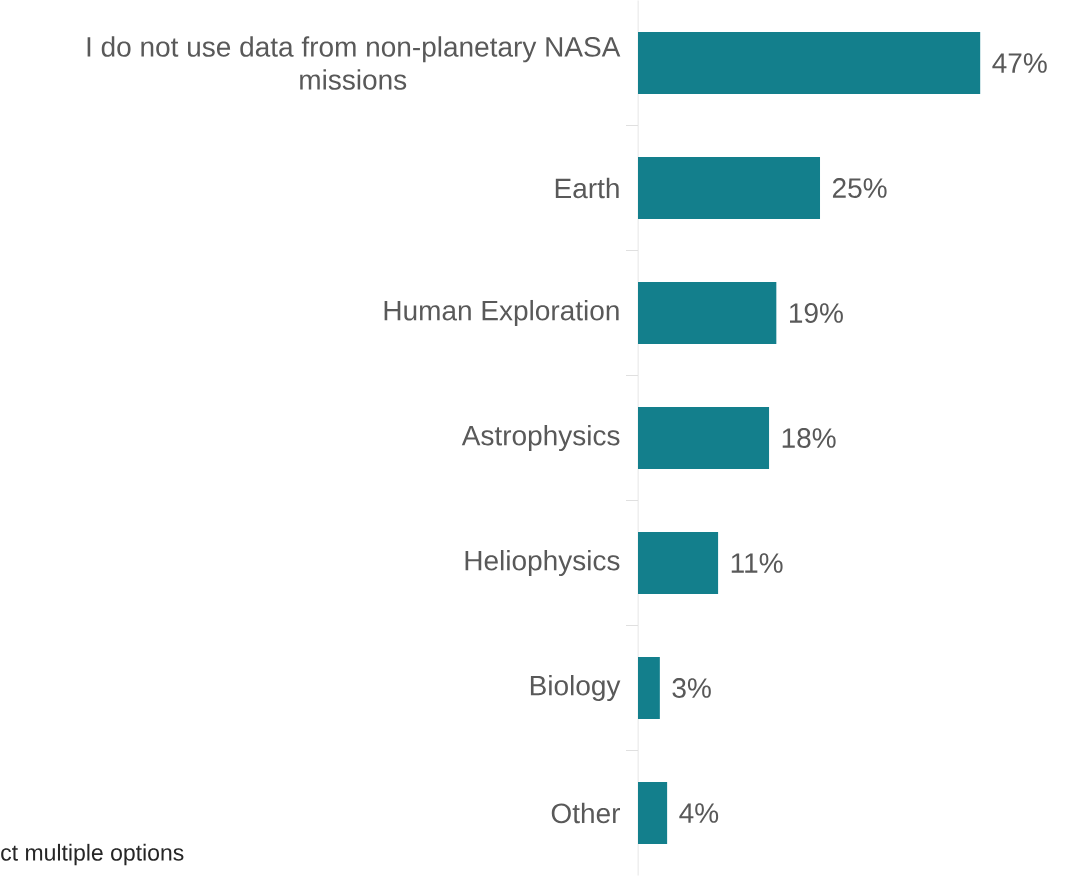 The image size is (1086, 876). What do you see at coordinates (816, 313) in the screenshot?
I see `data-label: 19%` at bounding box center [816, 313].